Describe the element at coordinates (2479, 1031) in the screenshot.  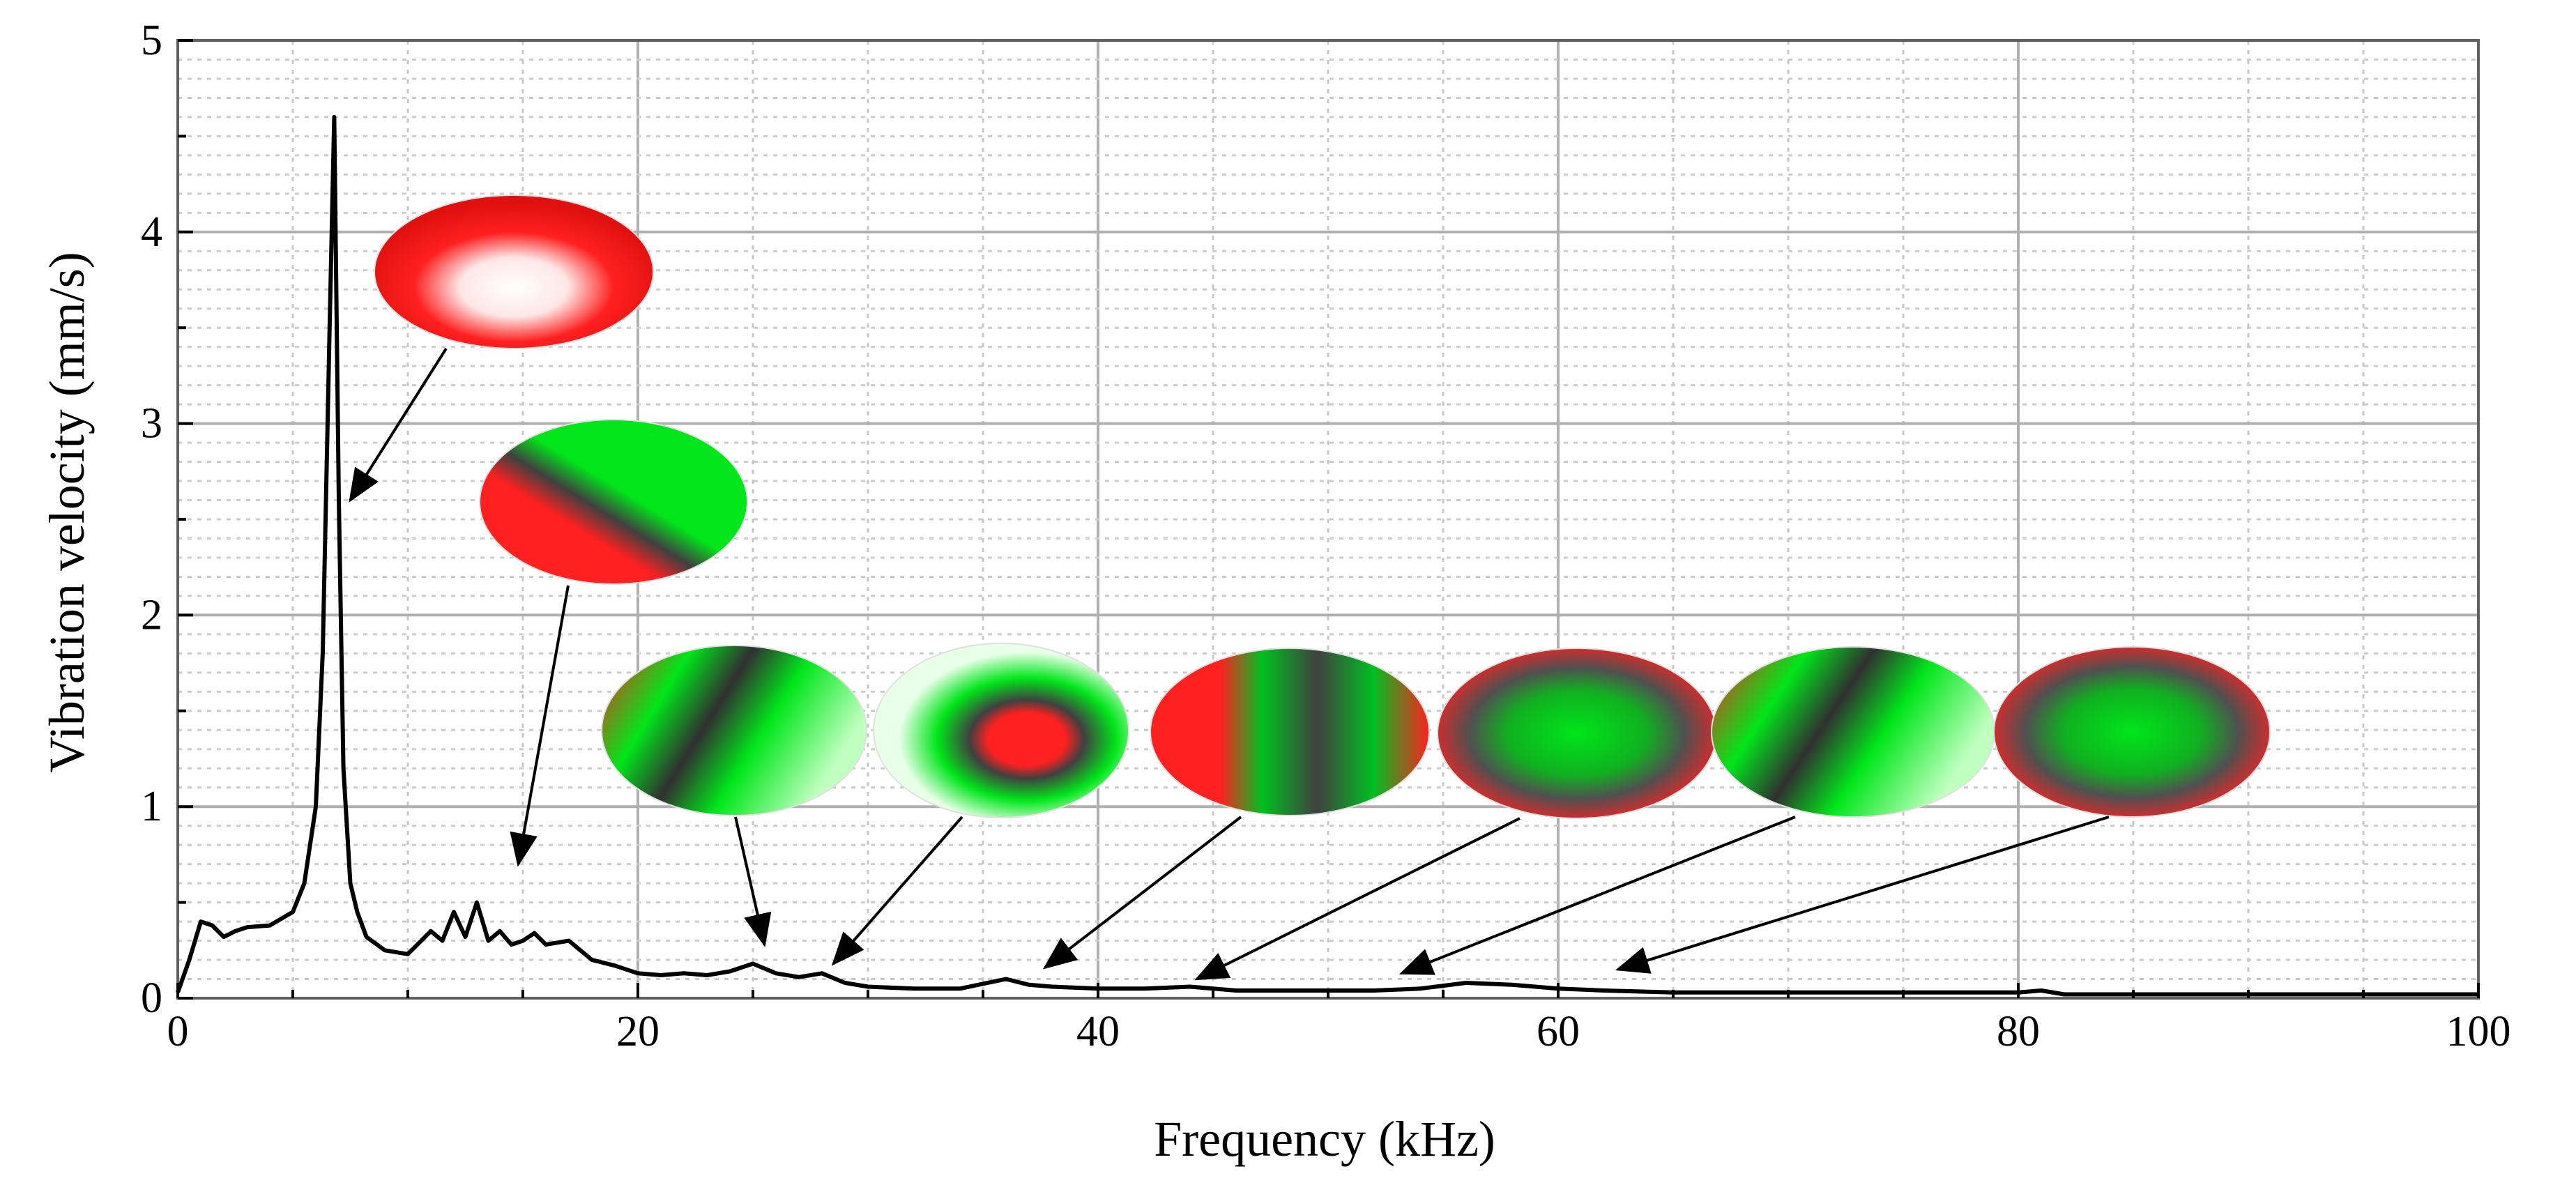
I see `x-tick-label: 100` at that location.